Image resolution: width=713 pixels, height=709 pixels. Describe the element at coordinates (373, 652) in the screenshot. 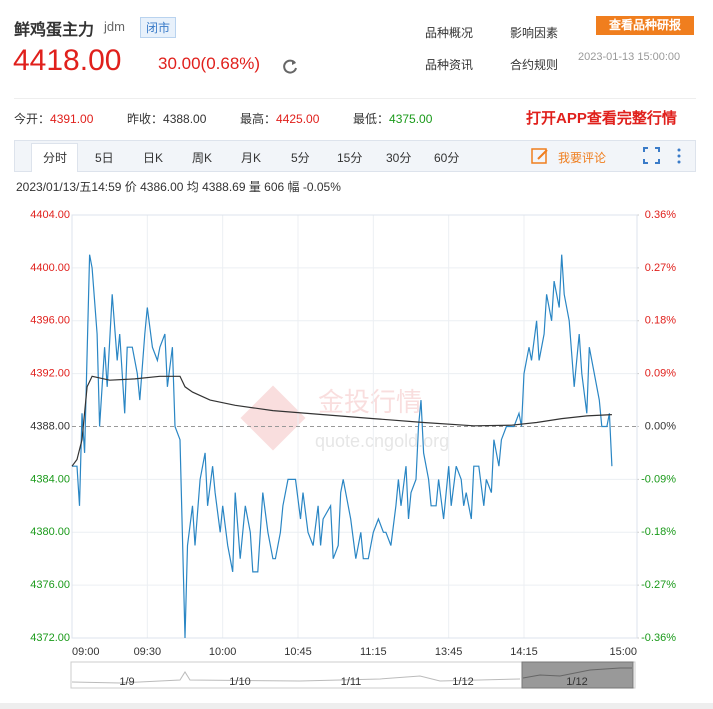

I see `x-tick-label: 11:15` at that location.